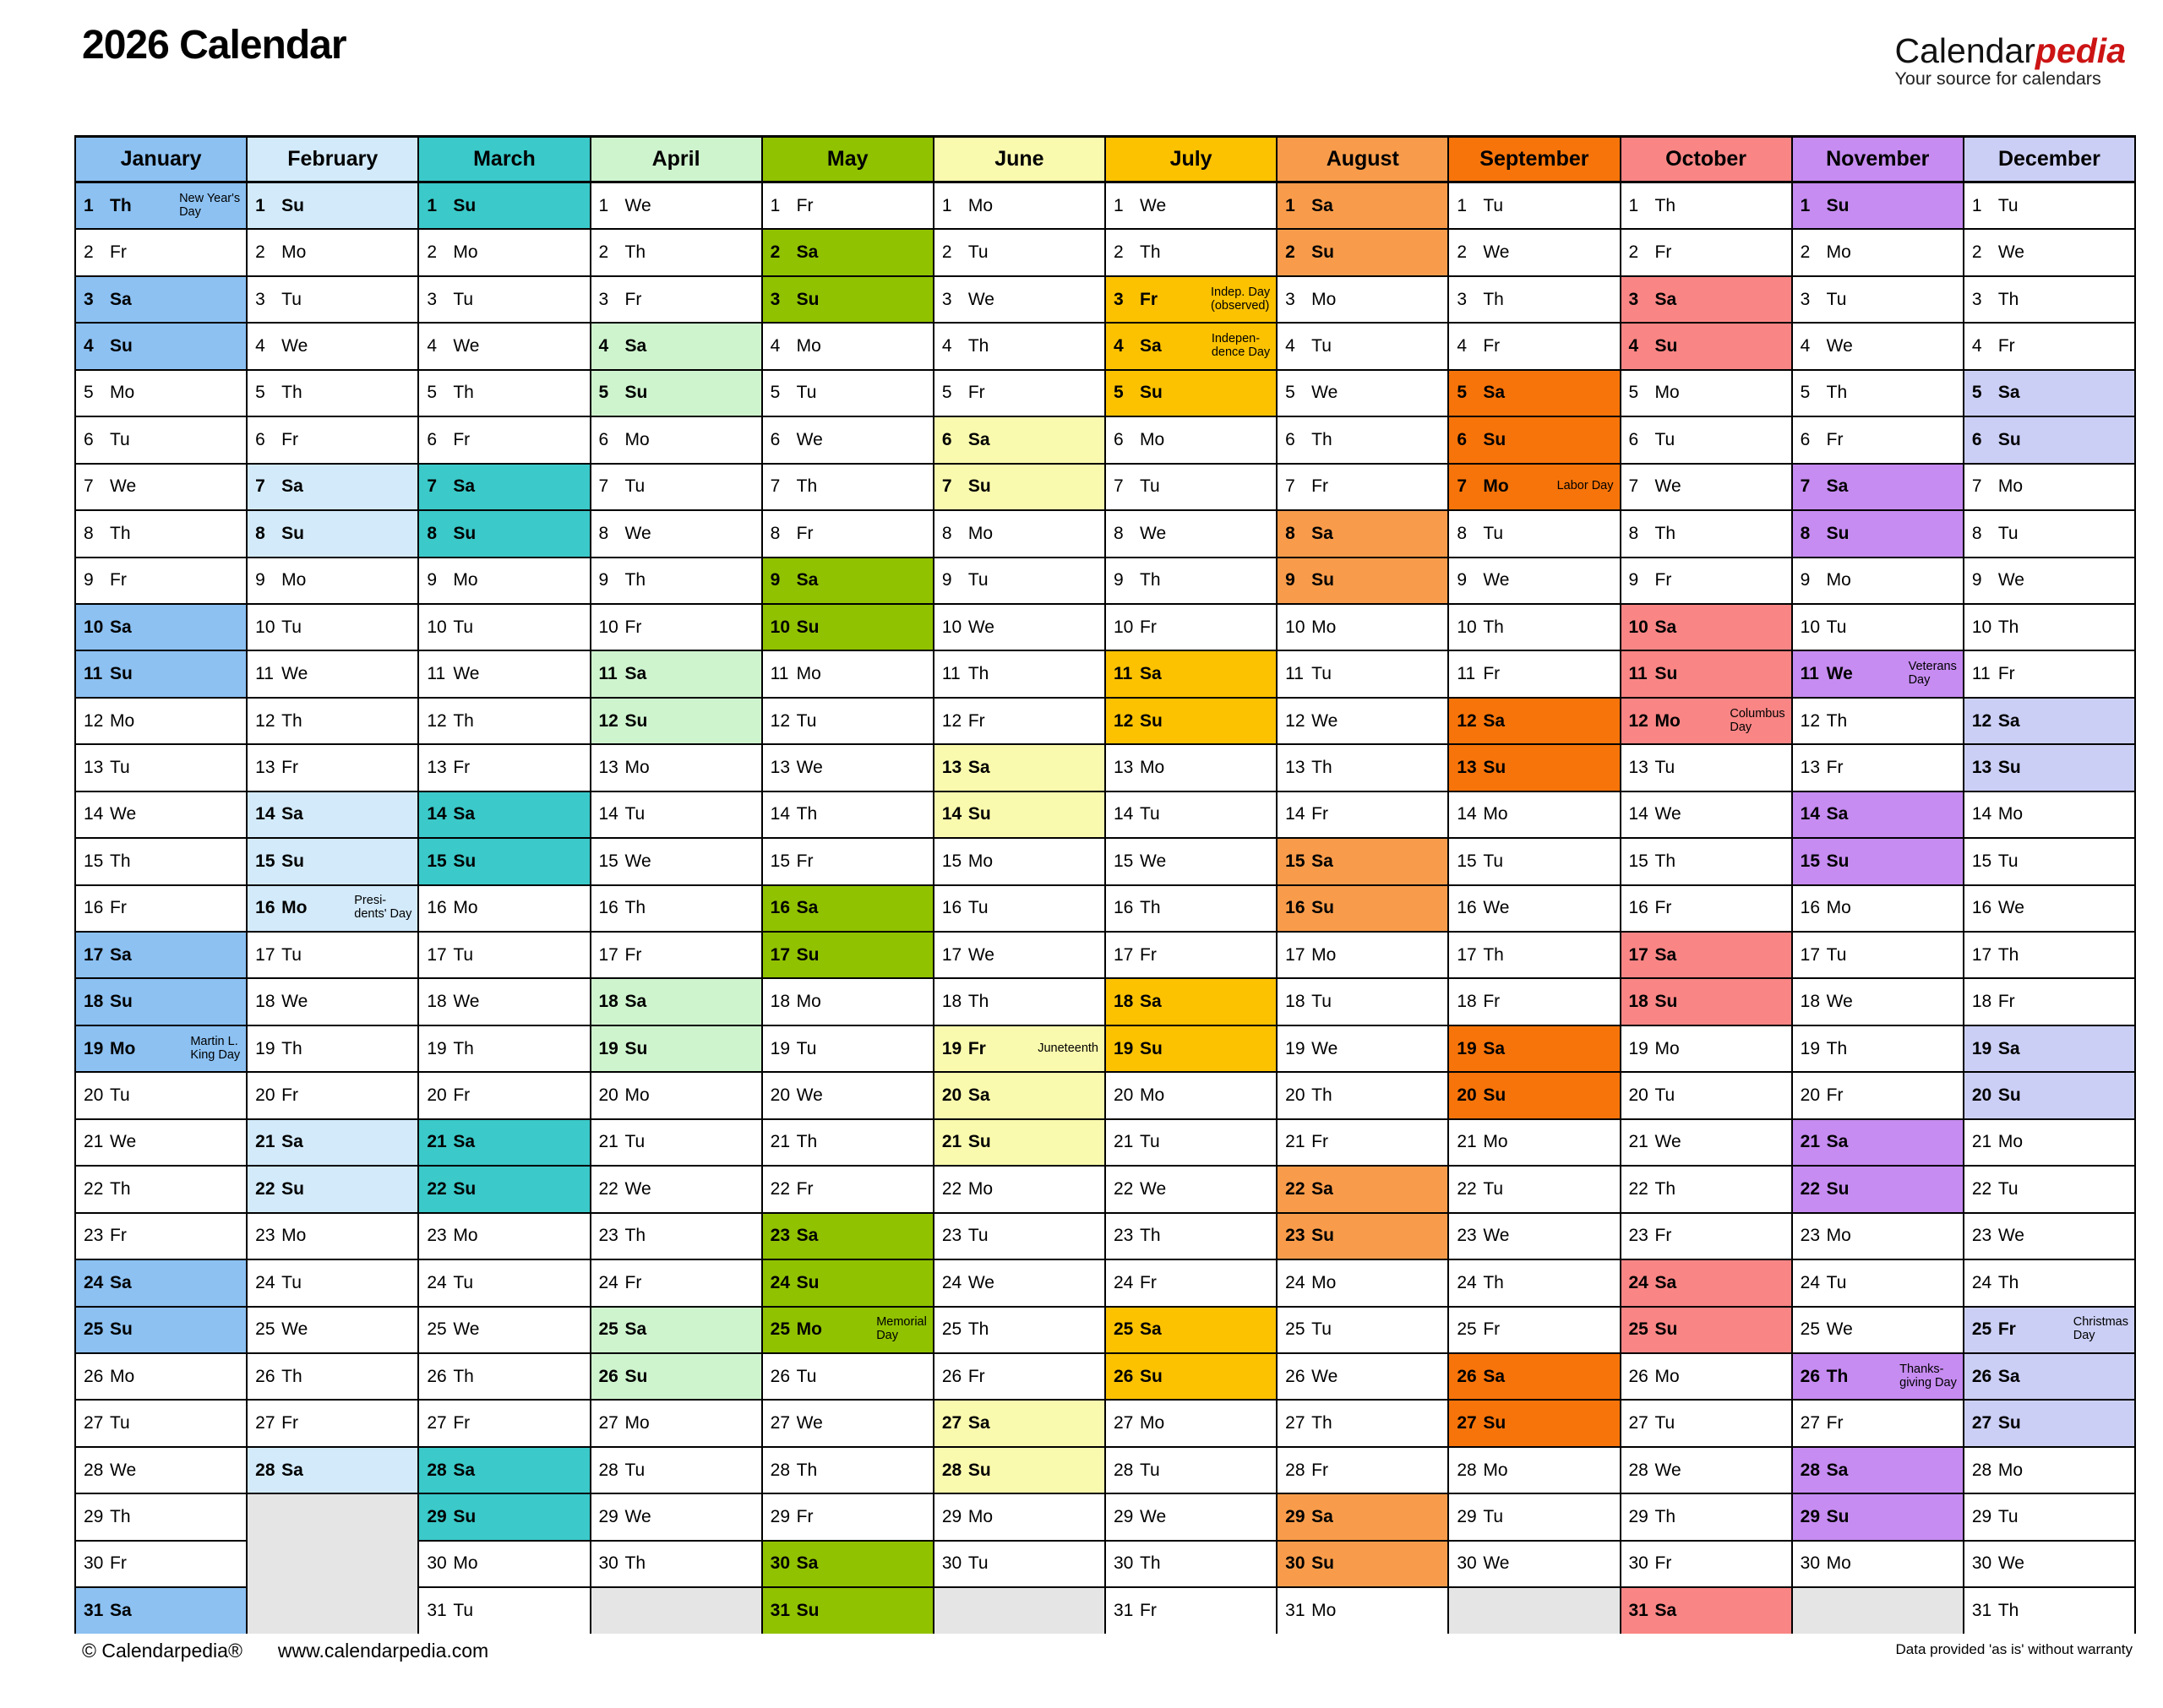 The height and width of the screenshot is (1708, 2163). Describe the element at coordinates (608, 1564) in the screenshot. I see `day-number: 30` at that location.